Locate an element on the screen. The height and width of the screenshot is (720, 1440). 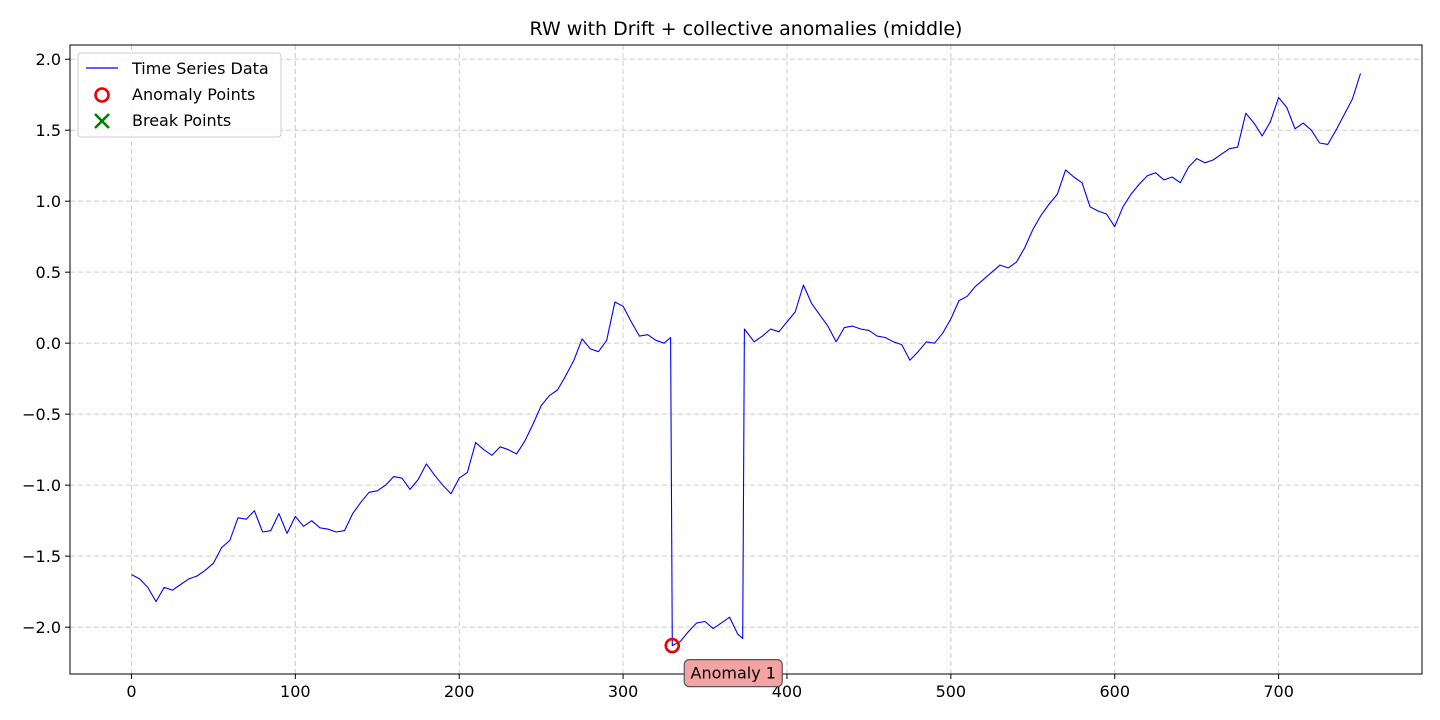
x-axis: 0 100 200 300 400 500 600 700 is located at coordinates (710, 687).